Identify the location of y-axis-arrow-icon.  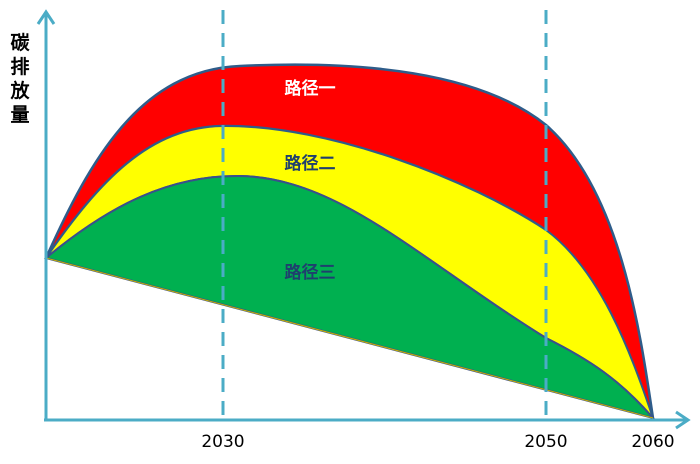
(46, 17).